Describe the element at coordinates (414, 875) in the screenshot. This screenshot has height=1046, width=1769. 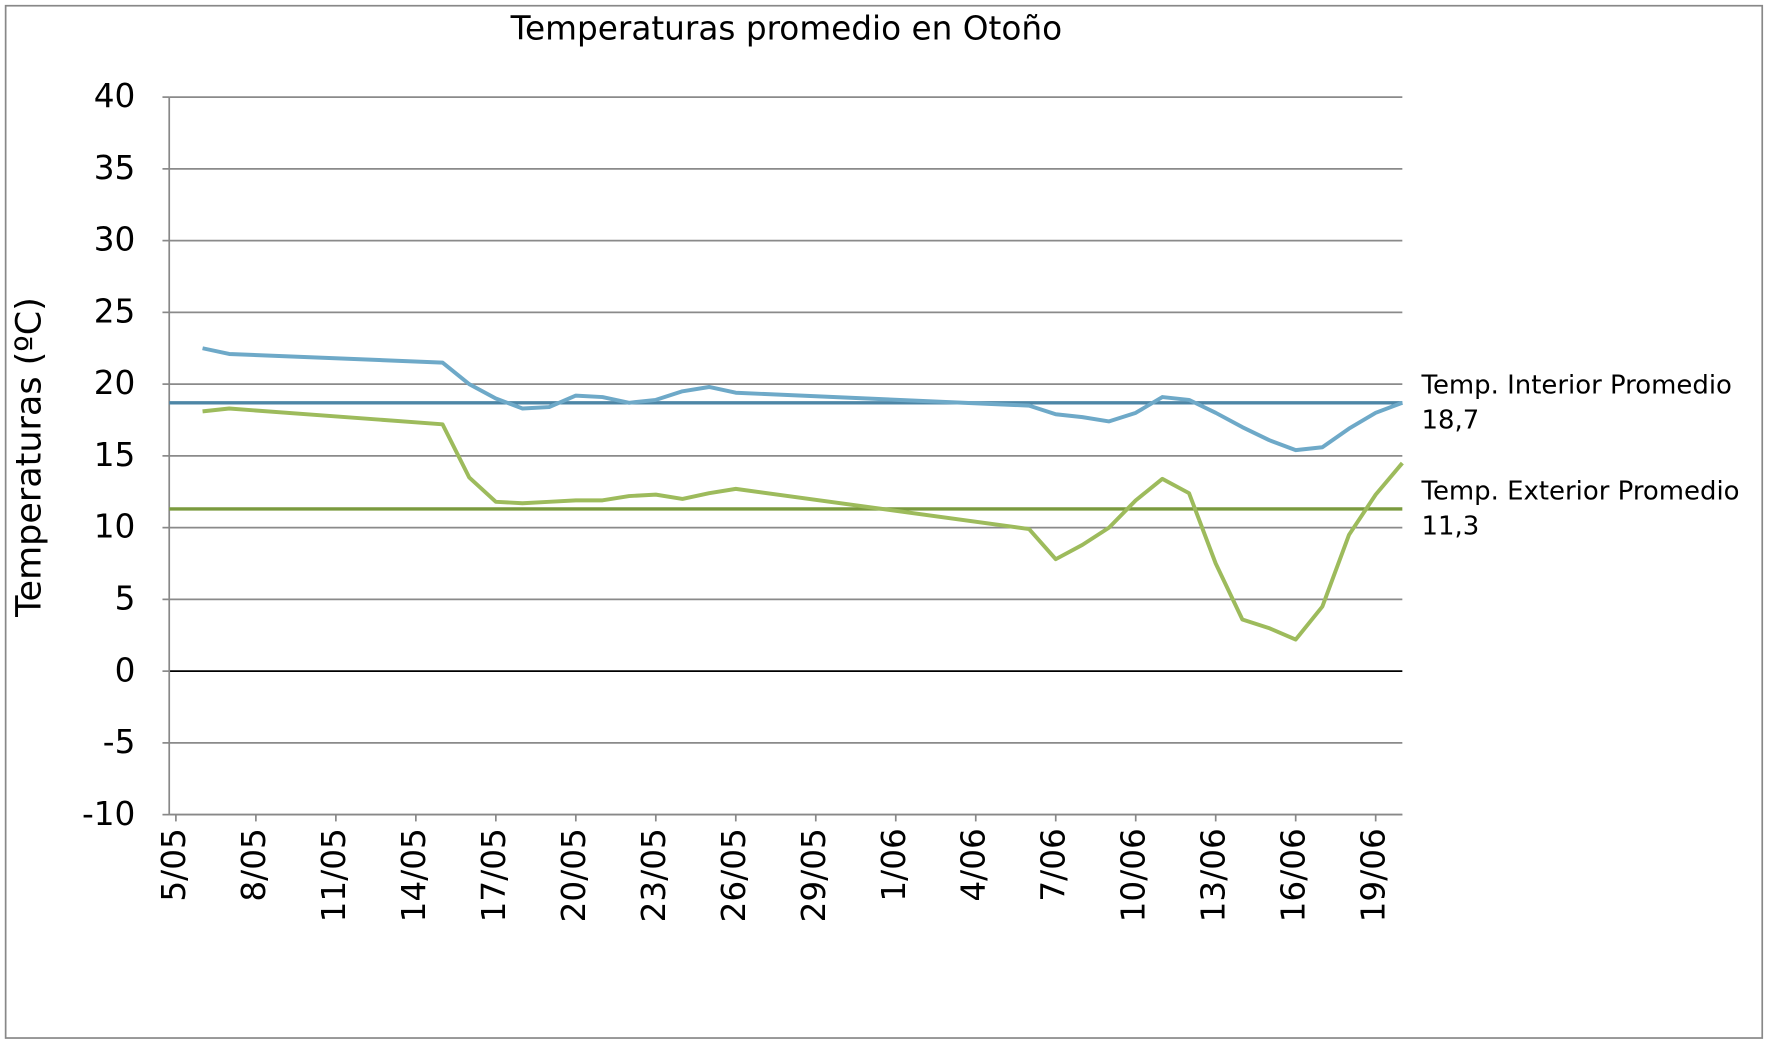
I see `x-tick-label: 14/05` at that location.